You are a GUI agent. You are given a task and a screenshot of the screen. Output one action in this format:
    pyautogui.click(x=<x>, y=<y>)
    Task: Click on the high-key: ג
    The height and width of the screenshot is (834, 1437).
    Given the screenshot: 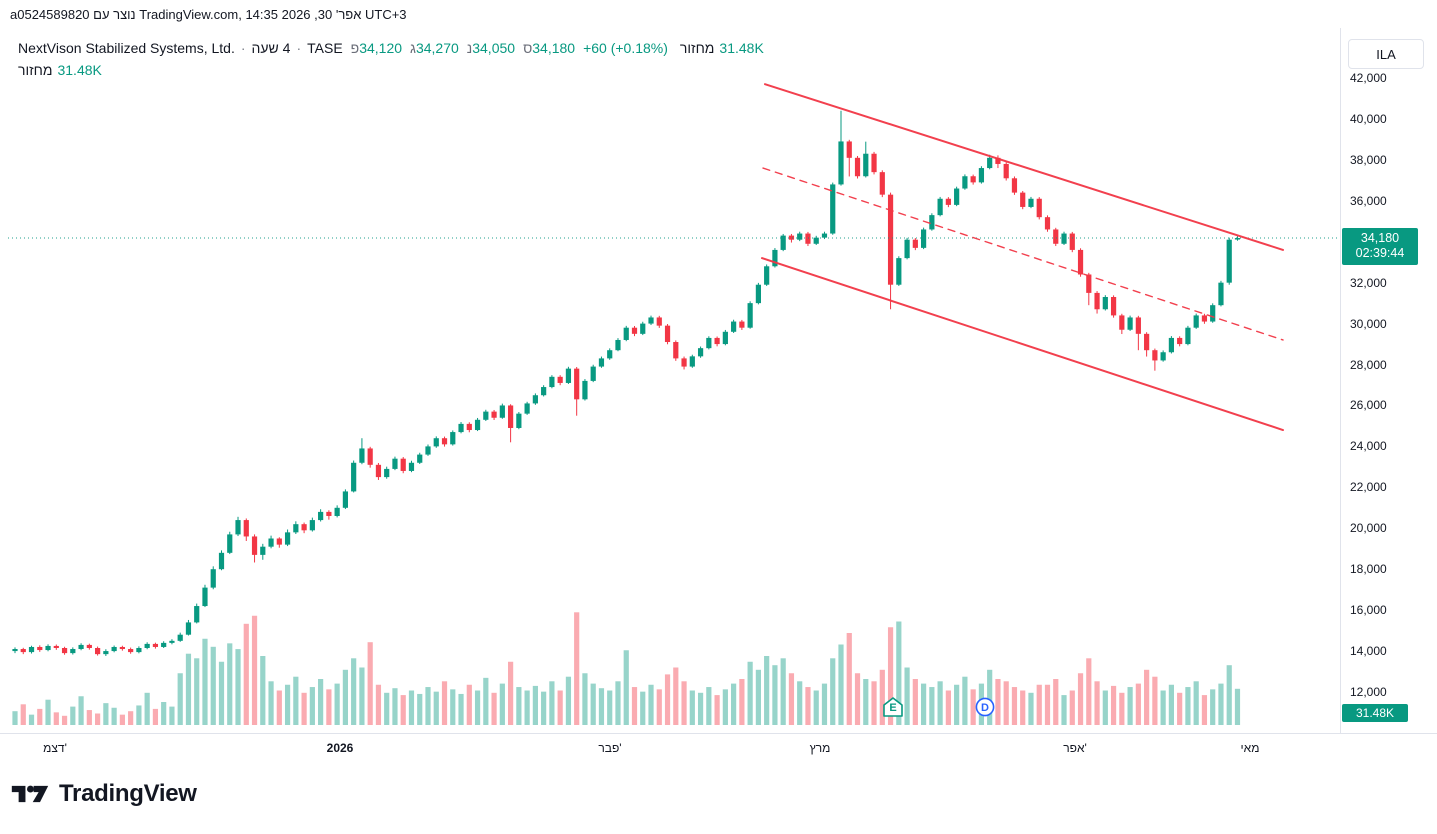 What is the action you would take?
    pyautogui.click(x=413, y=48)
    